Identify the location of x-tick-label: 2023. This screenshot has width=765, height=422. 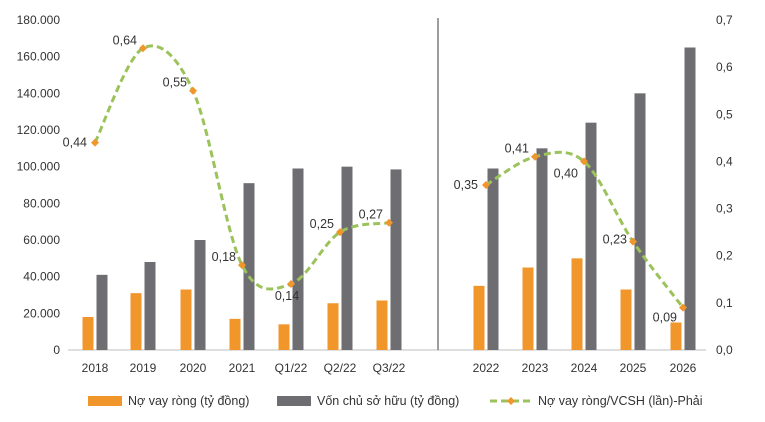
(535, 368).